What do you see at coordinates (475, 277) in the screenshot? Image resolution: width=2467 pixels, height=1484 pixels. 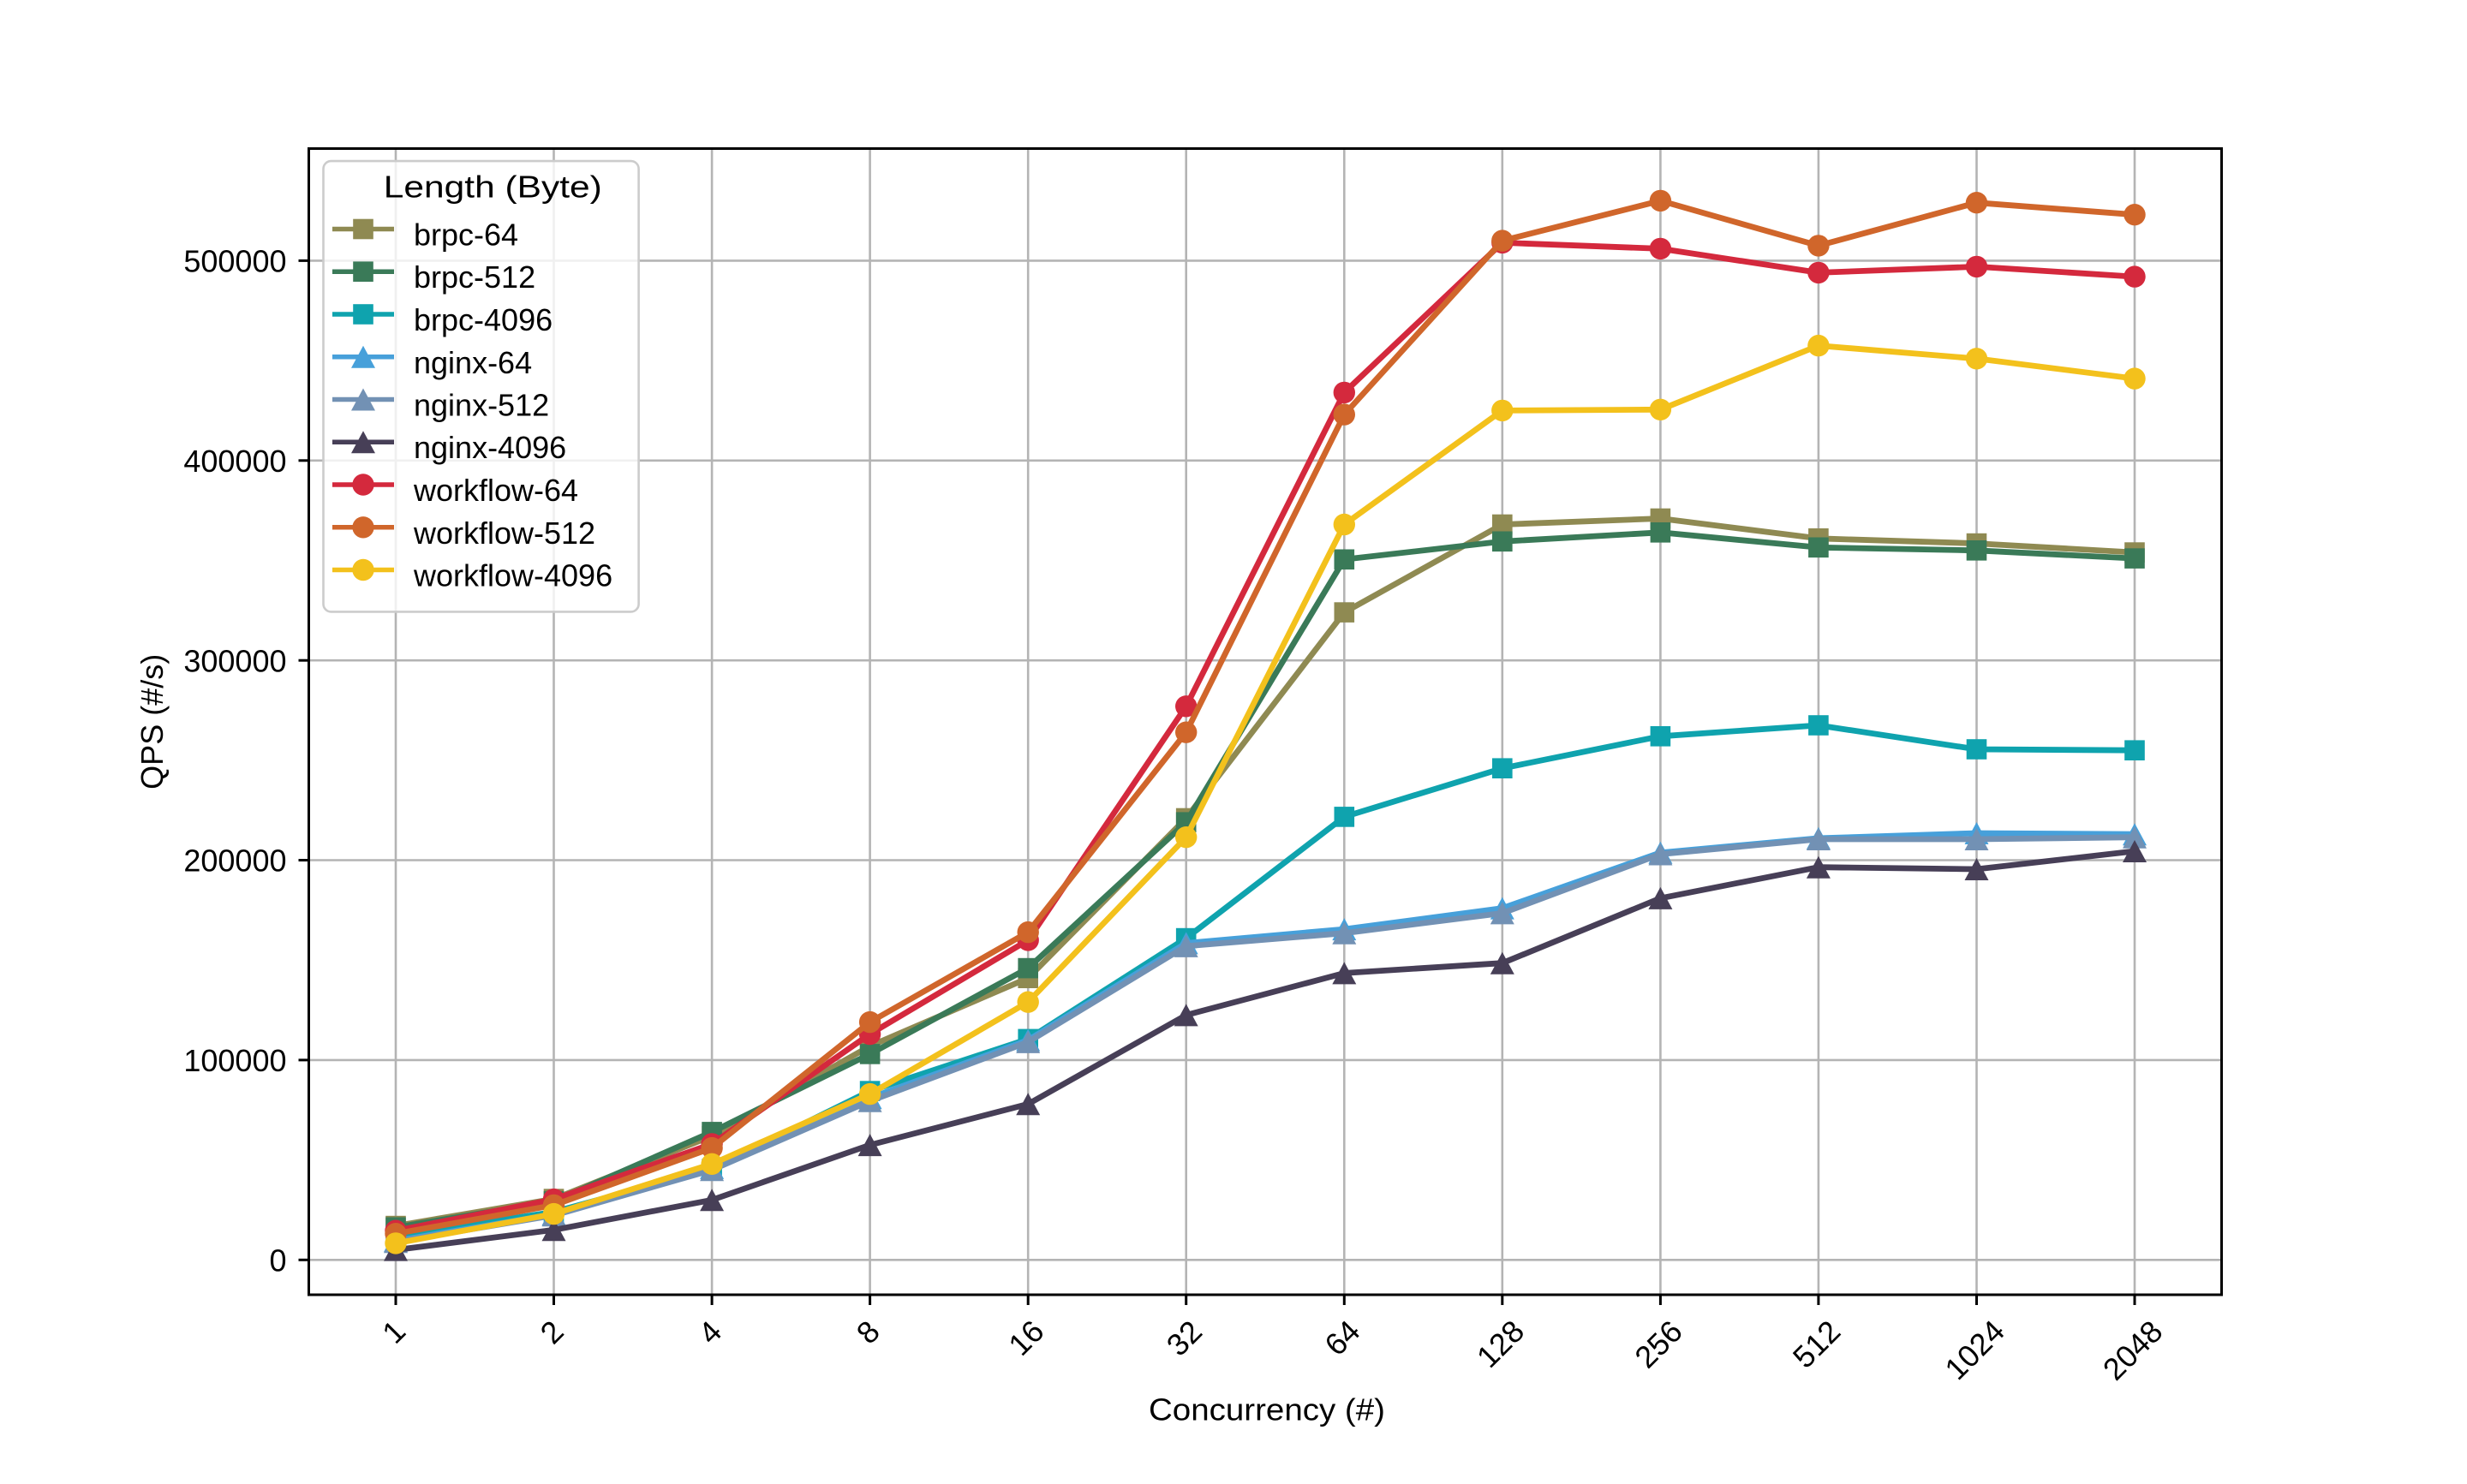 I see `svg-text: brpc-512` at bounding box center [475, 277].